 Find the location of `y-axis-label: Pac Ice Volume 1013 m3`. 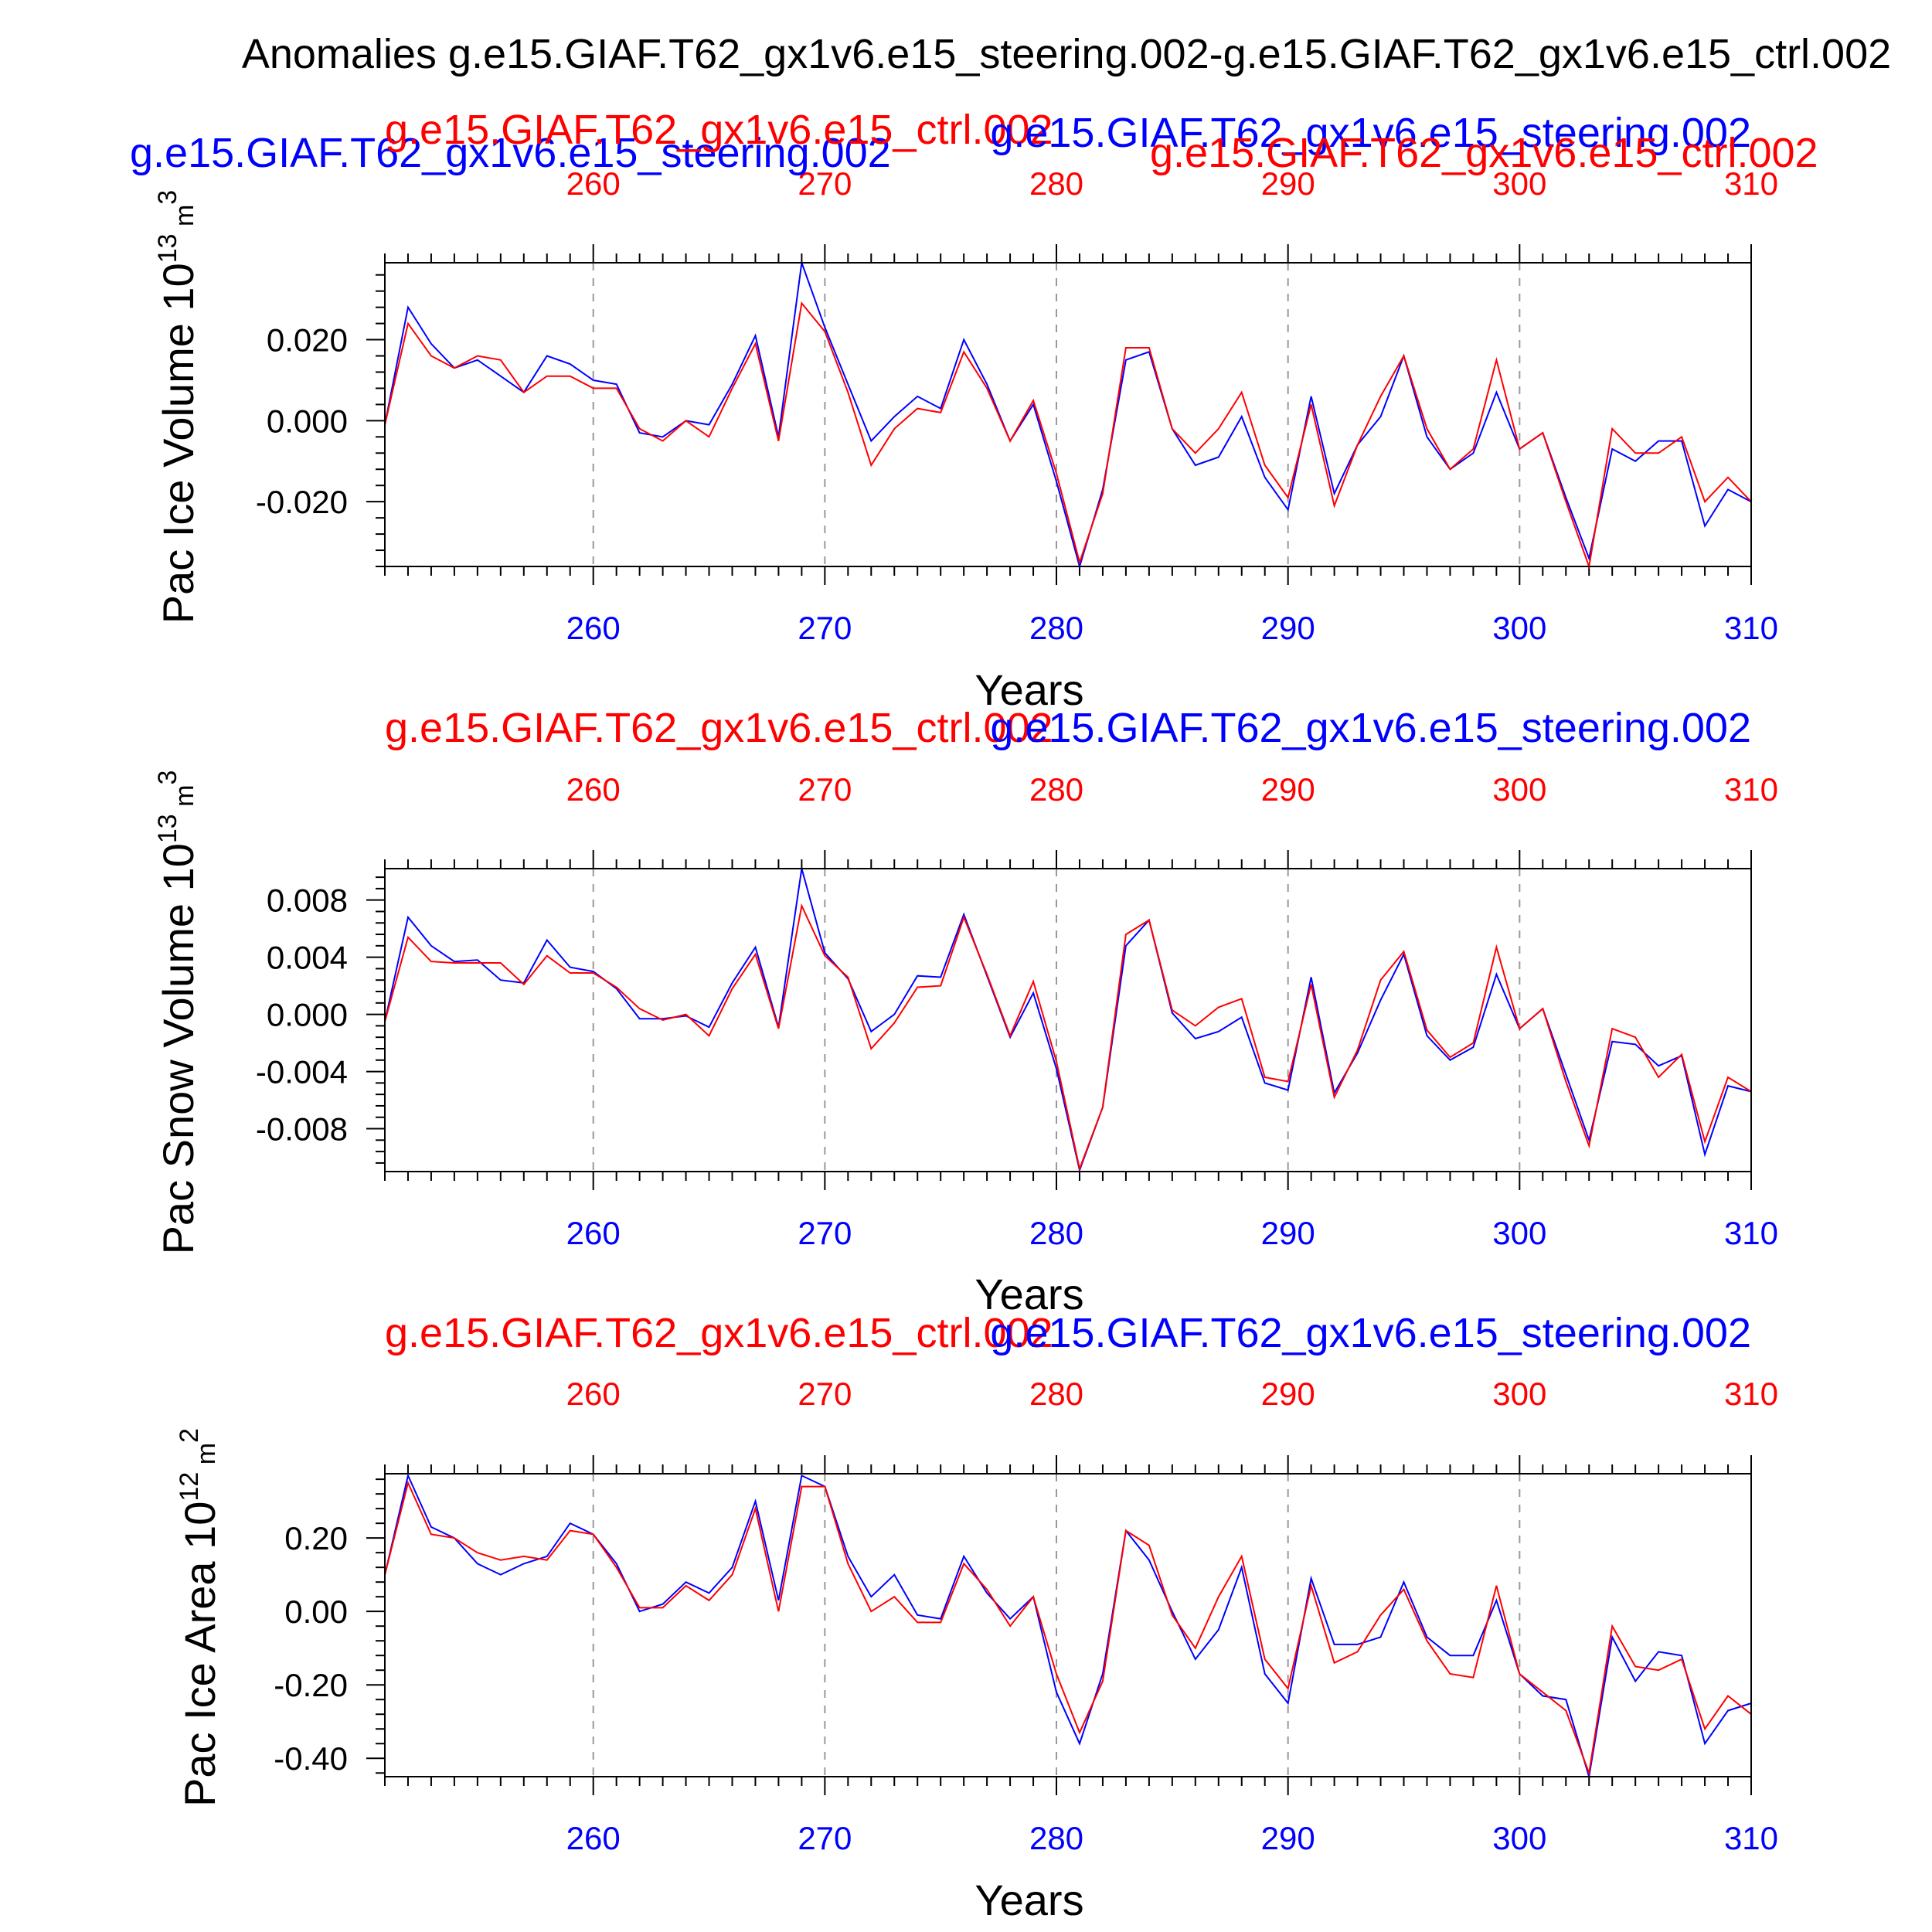

y-axis-label: Pac Ice Volume 1013 m3 is located at coordinates (177, 407).